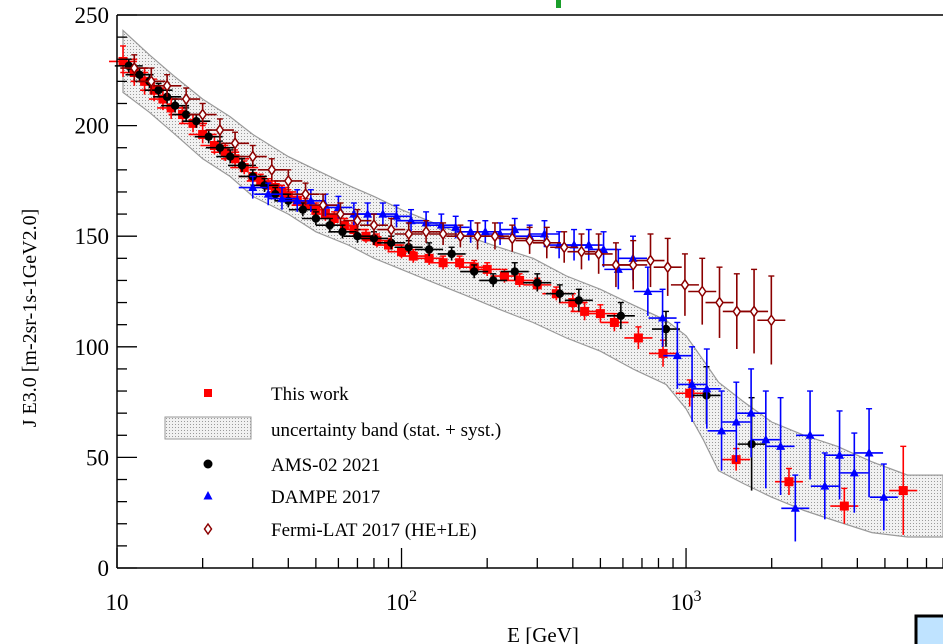 This screenshot has width=943, height=644. I want to click on legend-entry: DAMPE 2017, so click(291, 497).